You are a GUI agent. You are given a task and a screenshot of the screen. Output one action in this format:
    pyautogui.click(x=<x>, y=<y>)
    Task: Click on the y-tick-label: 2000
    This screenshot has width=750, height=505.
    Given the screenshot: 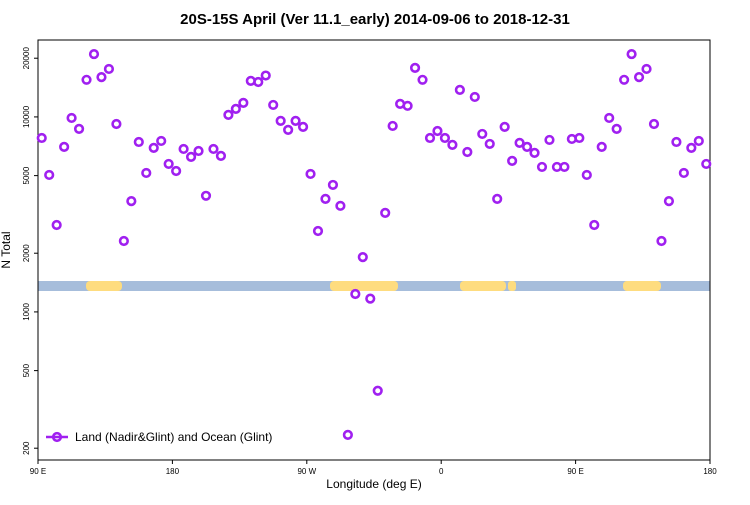 What is the action you would take?
    pyautogui.click(x=26, y=253)
    